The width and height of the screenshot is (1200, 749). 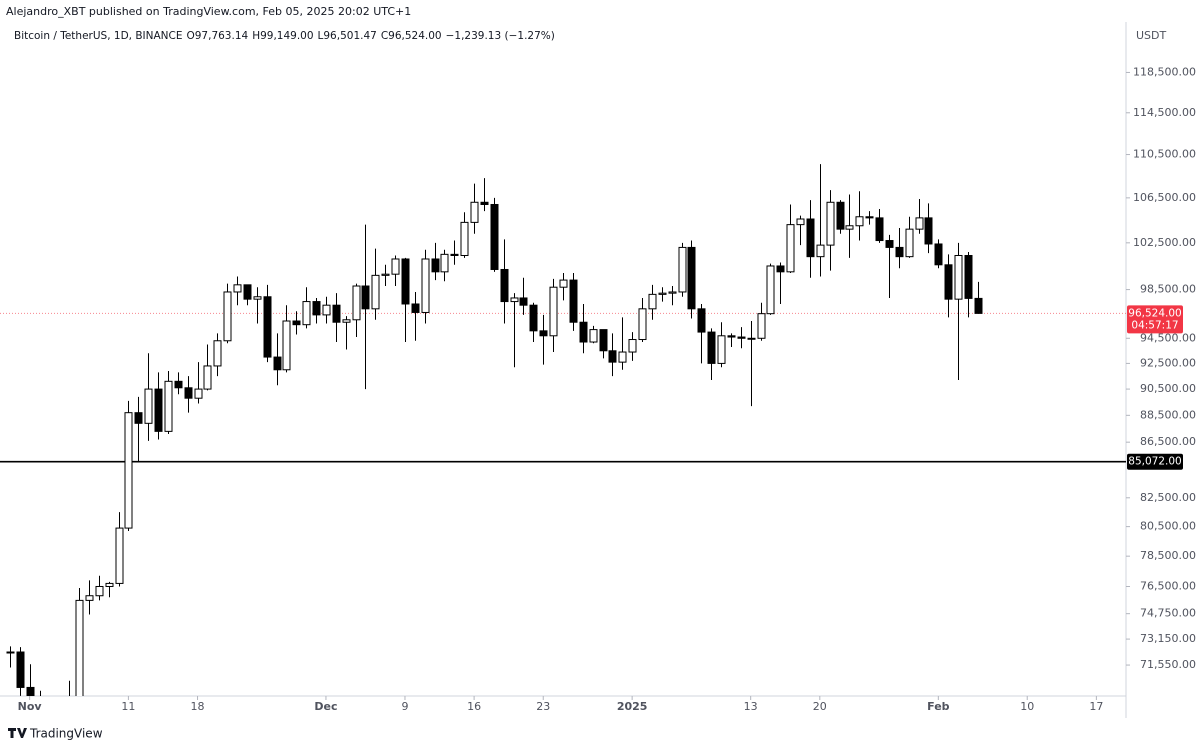 I want to click on y-tick-label: 78,500.00, so click(x=1168, y=555).